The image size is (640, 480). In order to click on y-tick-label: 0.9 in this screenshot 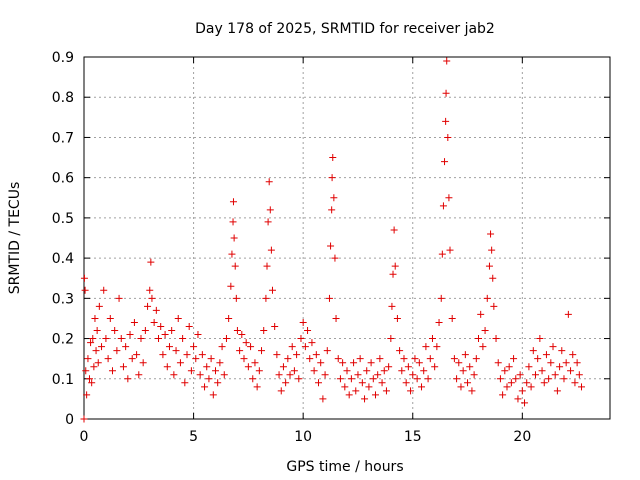, I will do `click(63, 58)`.